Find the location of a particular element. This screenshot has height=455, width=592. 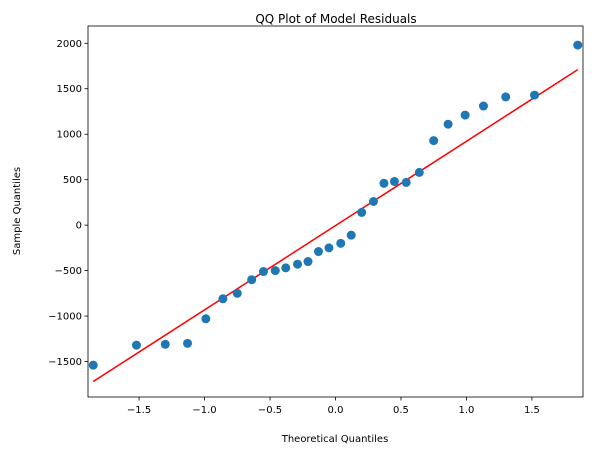

x-tick-label: 1.5 is located at coordinates (532, 410).